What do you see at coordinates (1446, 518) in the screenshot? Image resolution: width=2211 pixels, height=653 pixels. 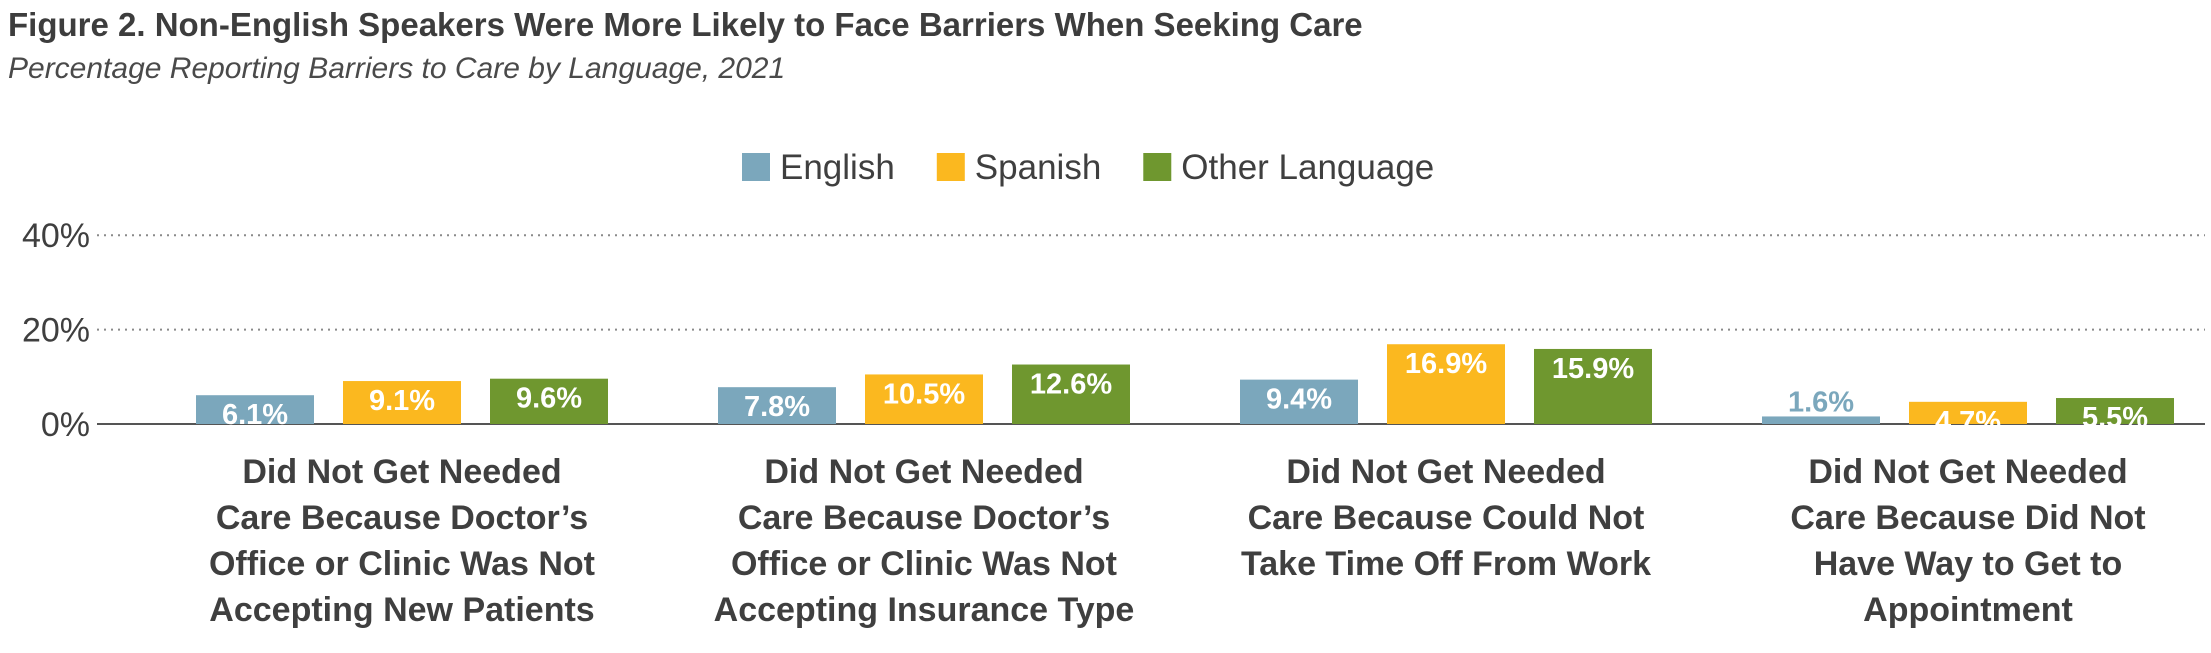 I see `category-label: Care Because Could Not` at bounding box center [1446, 518].